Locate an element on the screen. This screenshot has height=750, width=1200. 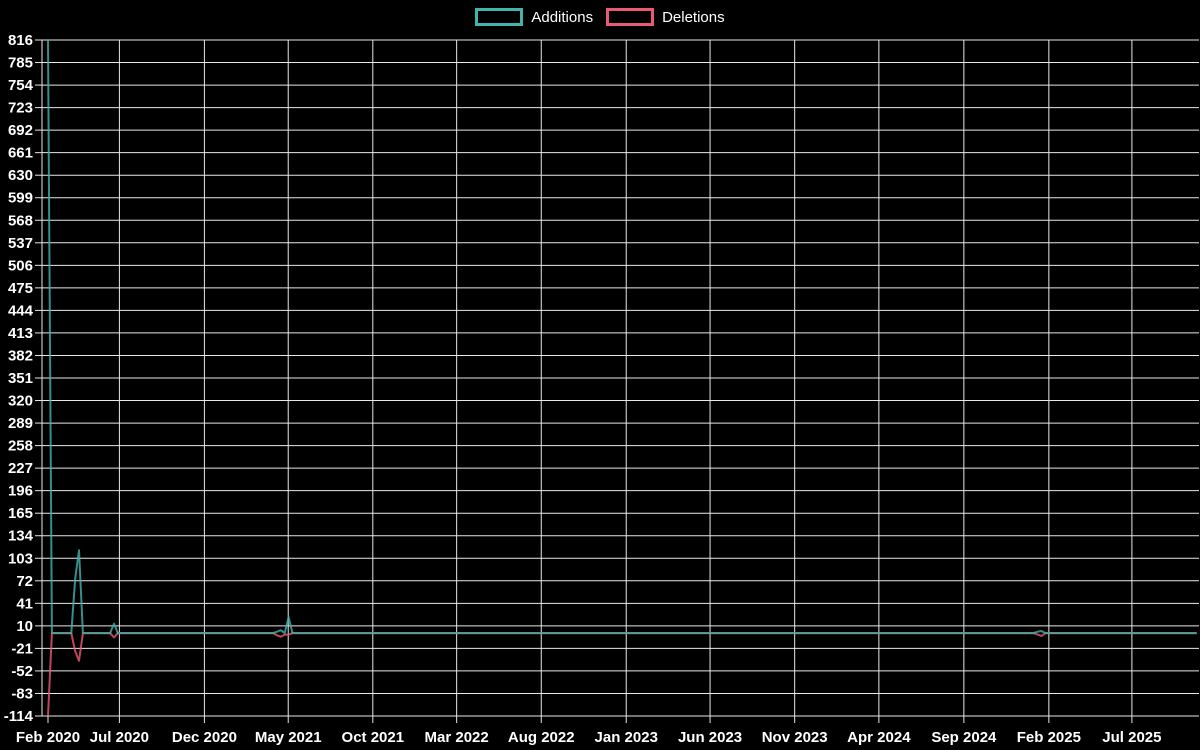
x-axis-tick-label: Aug 2022 is located at coordinates (541, 737).